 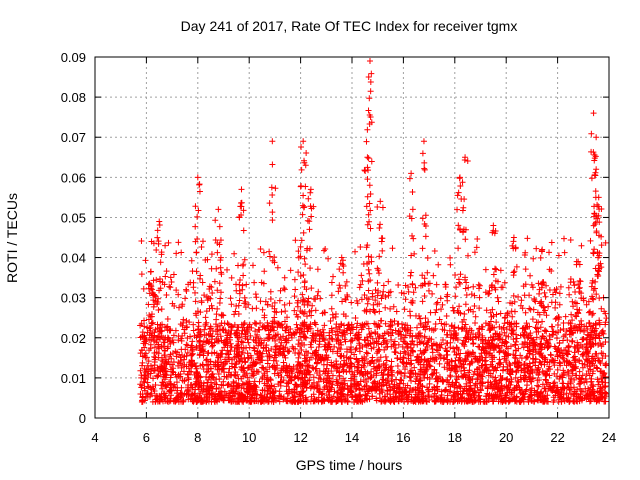 What do you see at coordinates (82, 418) in the screenshot?
I see `y-tick-label: 0` at bounding box center [82, 418].